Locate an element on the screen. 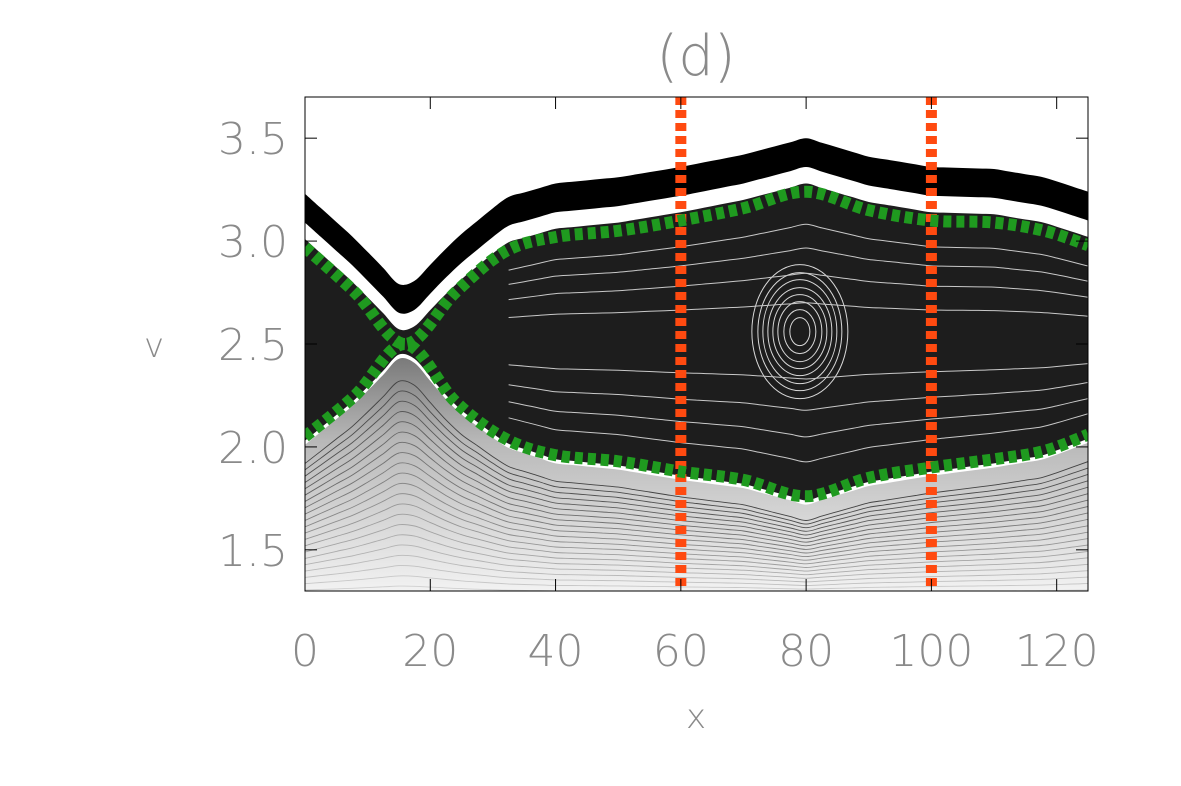 This screenshot has height=786, width=1181. x-tick-label: 40 is located at coordinates (556, 651).